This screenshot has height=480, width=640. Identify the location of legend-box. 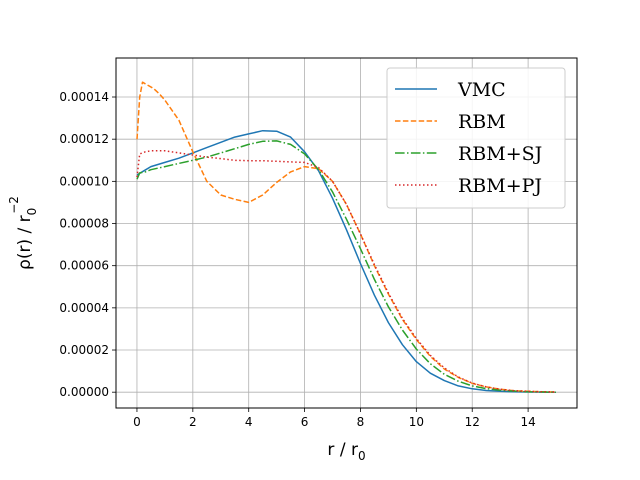
(476, 138).